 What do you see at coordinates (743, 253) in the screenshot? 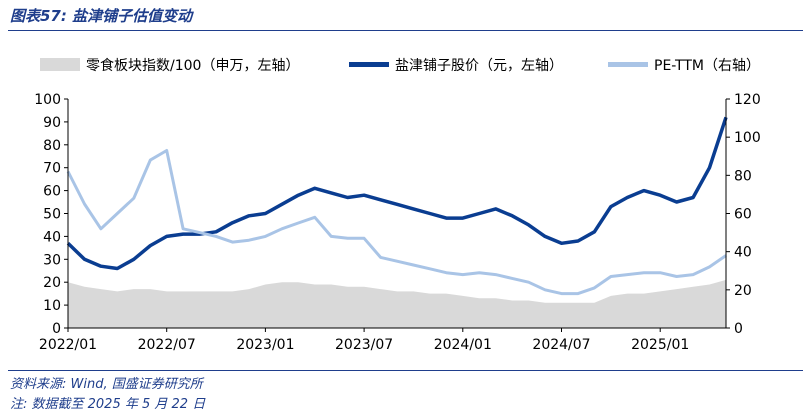
I see `right-tick-label: 40` at bounding box center [743, 253].